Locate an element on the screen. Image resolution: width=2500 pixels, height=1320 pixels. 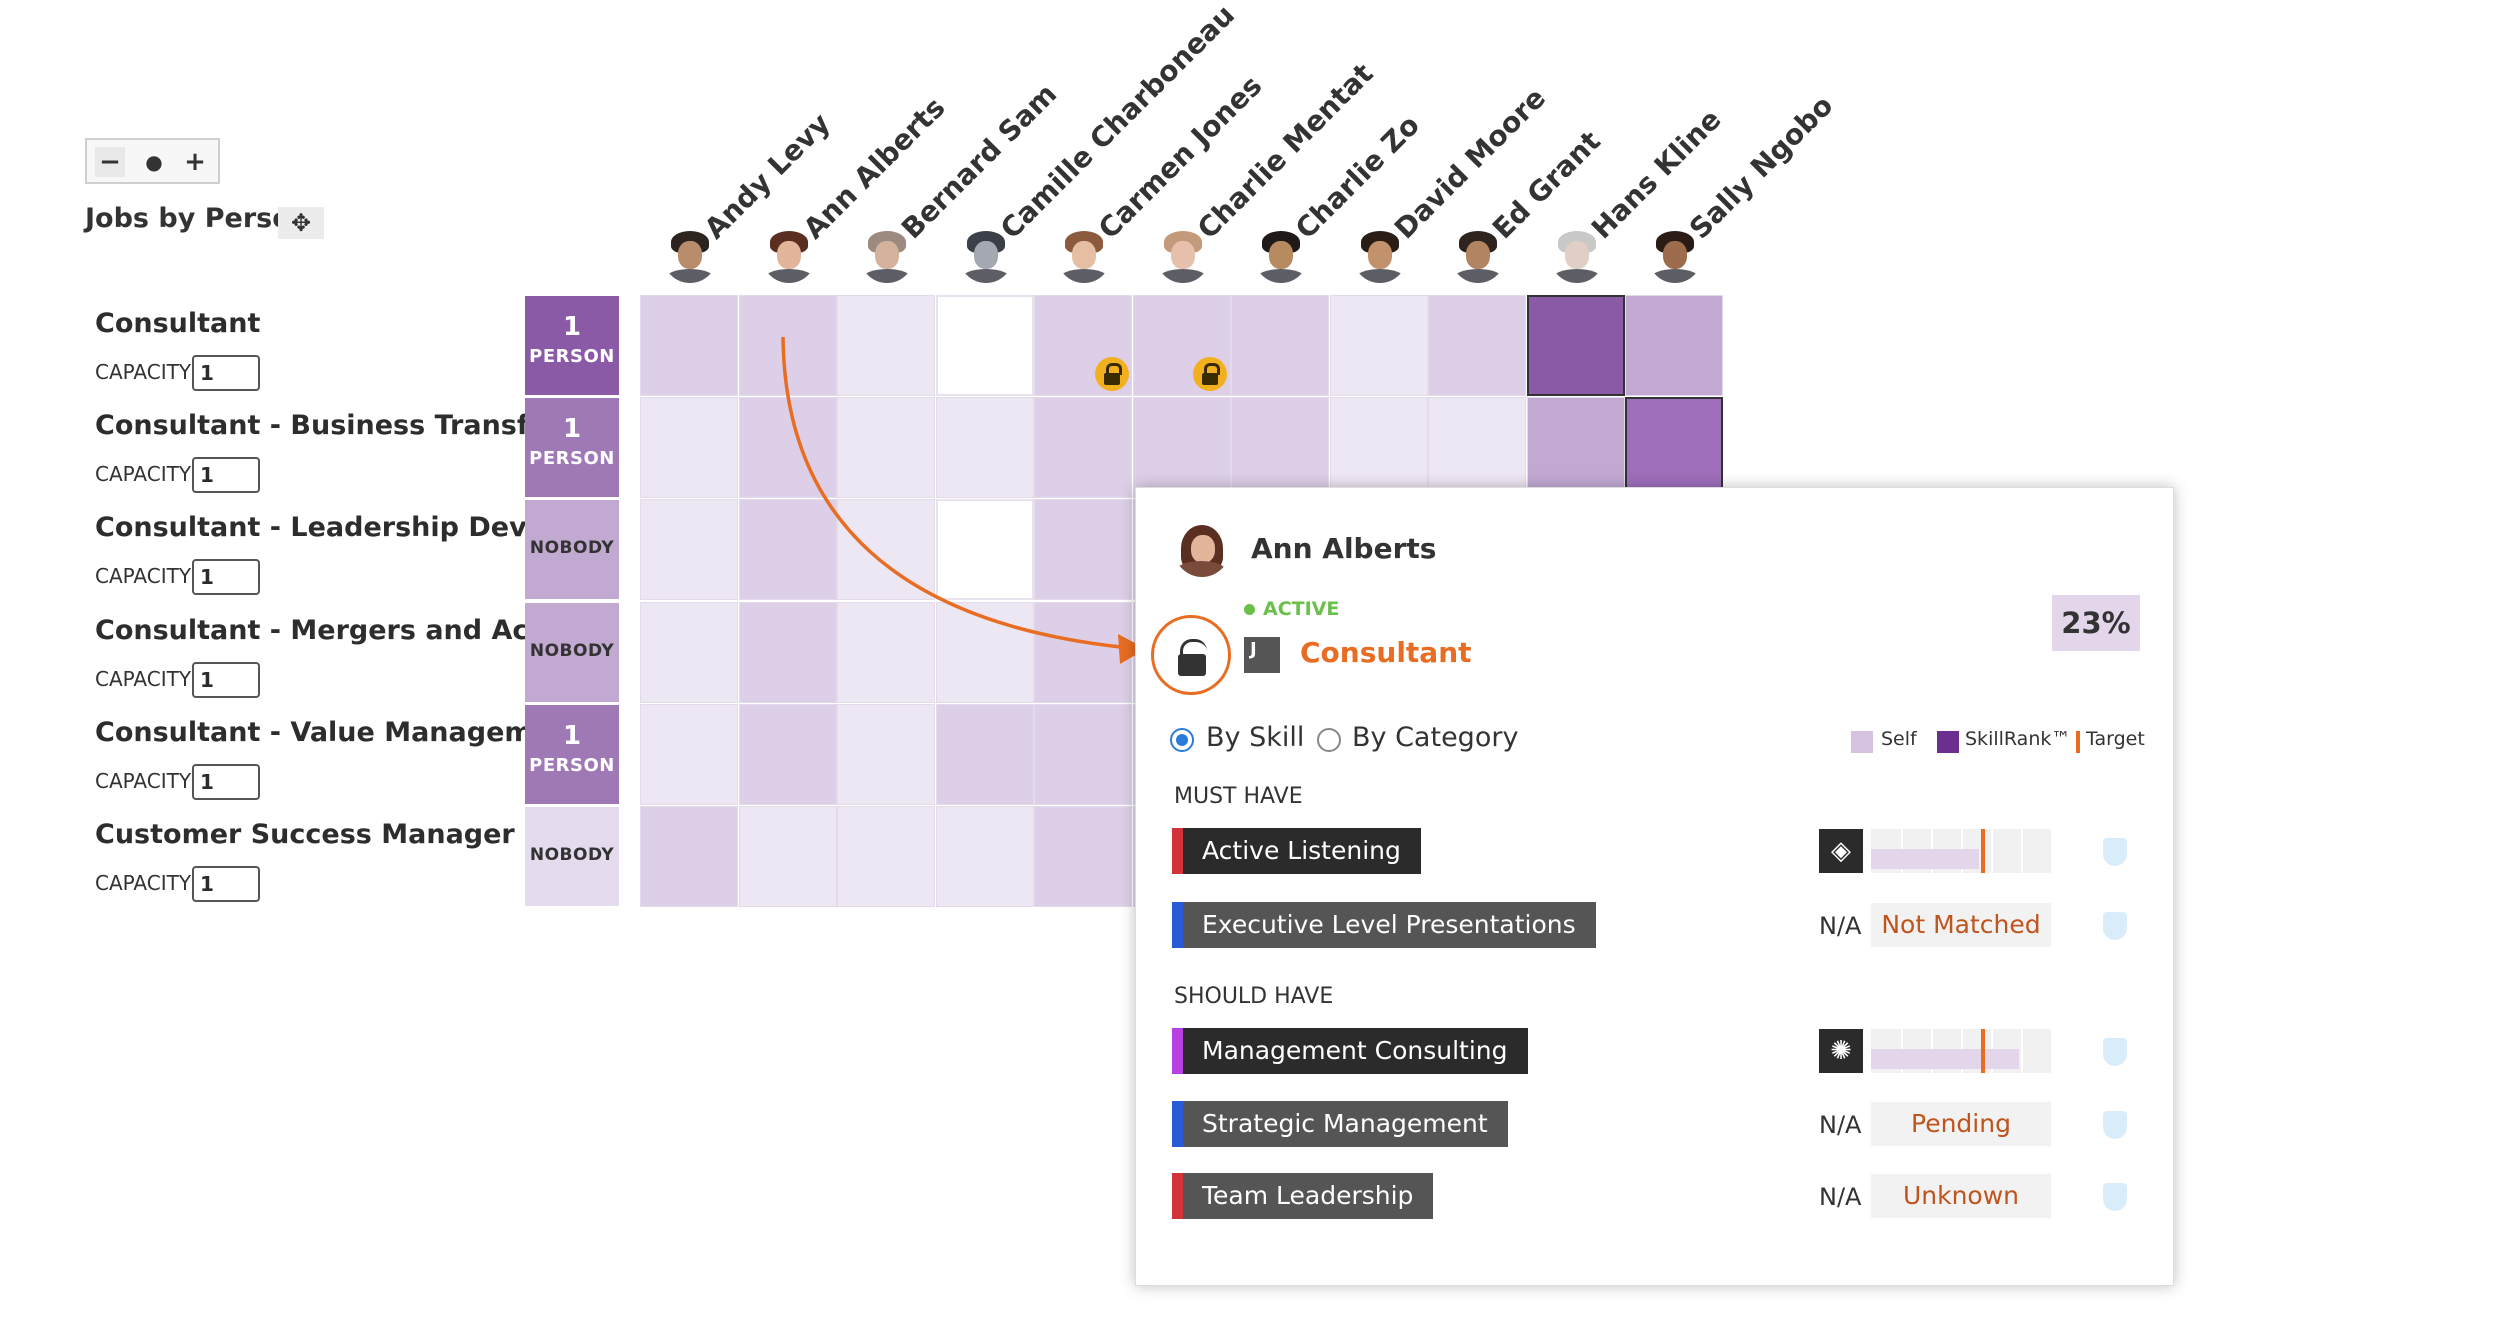
legend-target: Target is located at coordinates (2115, 739).